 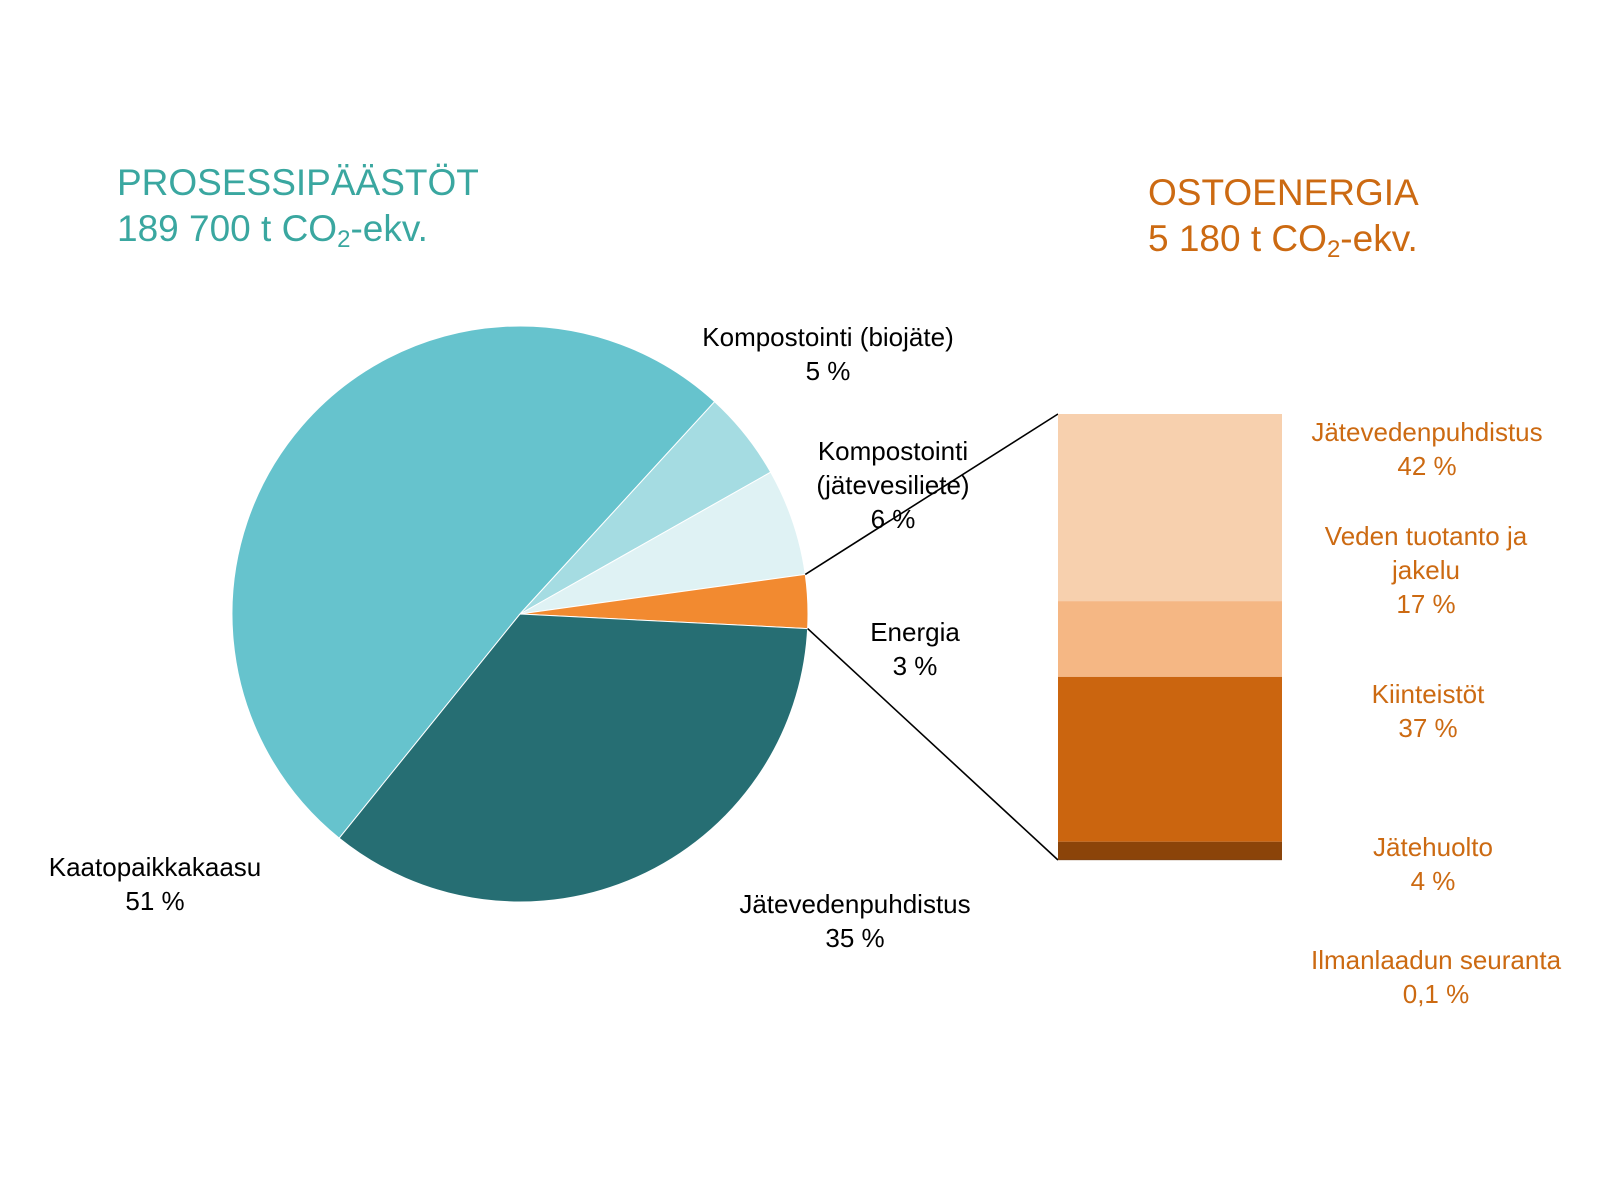 I want to click on pie-slice-kaatopaikkakaasu, so click(x=473, y=582).